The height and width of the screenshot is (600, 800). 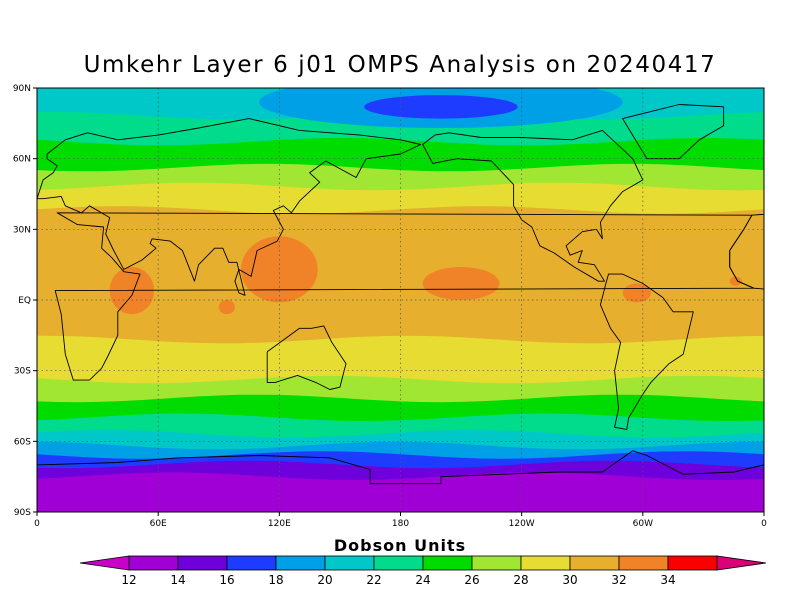 What do you see at coordinates (104, 563) in the screenshot?
I see `colorbar-arrow-low` at bounding box center [104, 563].